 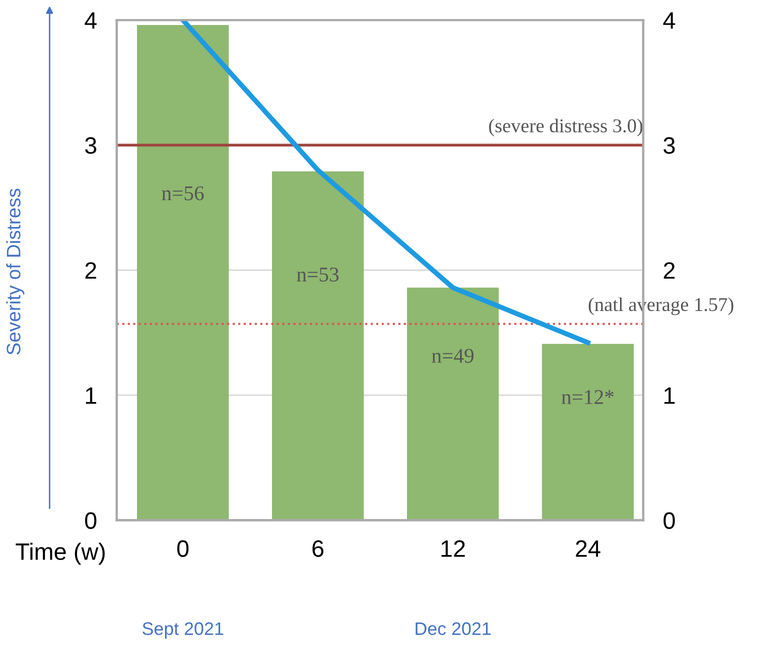 What do you see at coordinates (183, 630) in the screenshot?
I see `text: Sept 2021` at bounding box center [183, 630].